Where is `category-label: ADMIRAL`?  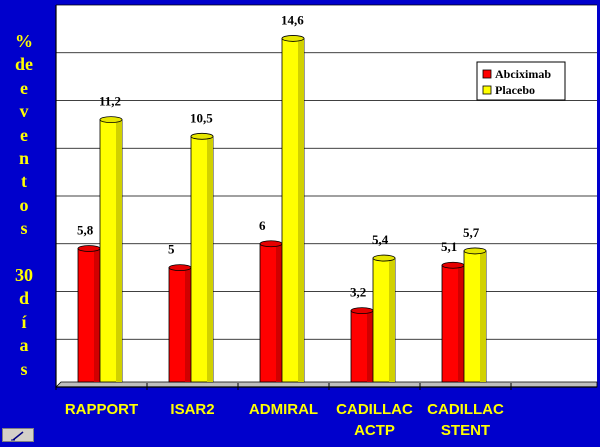 category-label: ADMIRAL is located at coordinates (283, 409).